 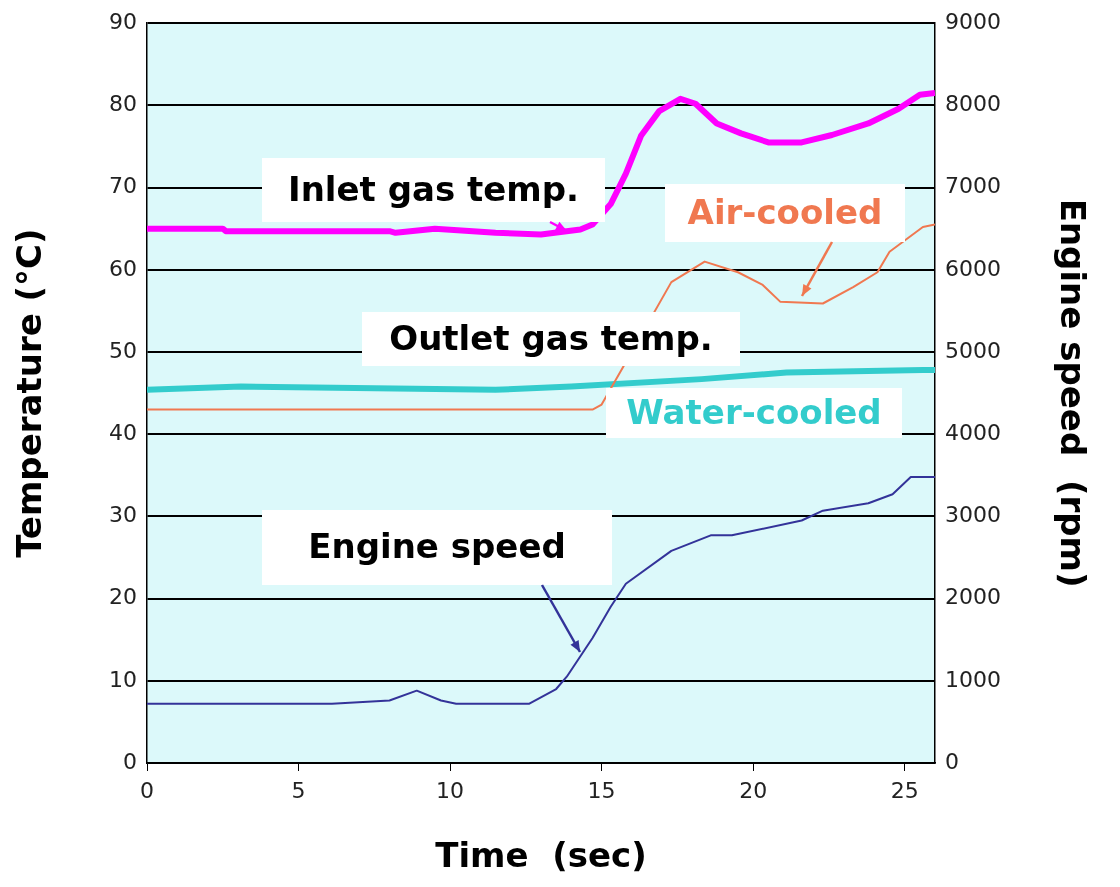 What do you see at coordinates (123, 186) in the screenshot?
I see `y-tick-label: 70` at bounding box center [123, 186].